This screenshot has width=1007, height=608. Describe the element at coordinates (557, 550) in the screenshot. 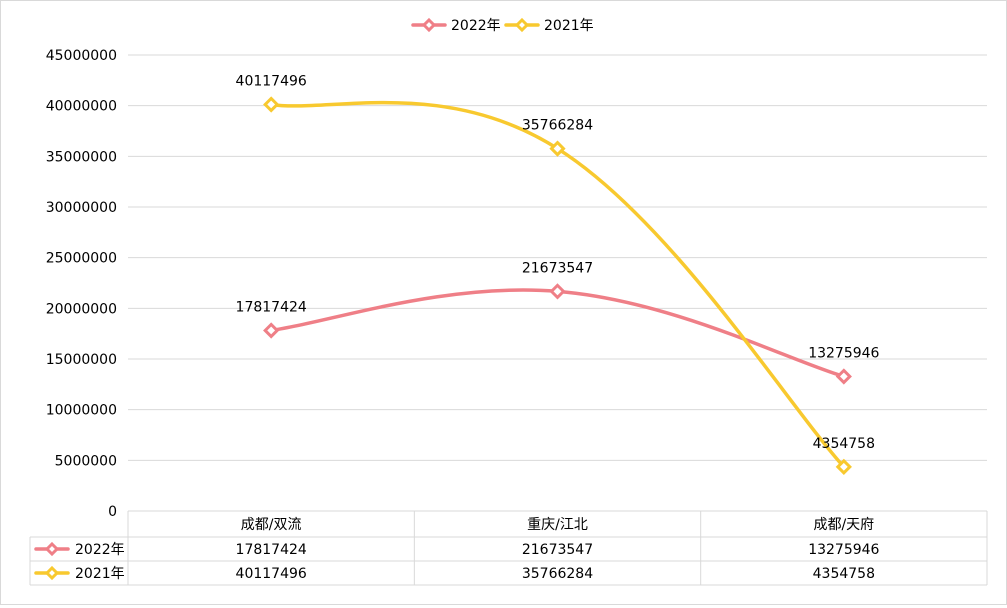

I see `table-value: 21673547` at that location.